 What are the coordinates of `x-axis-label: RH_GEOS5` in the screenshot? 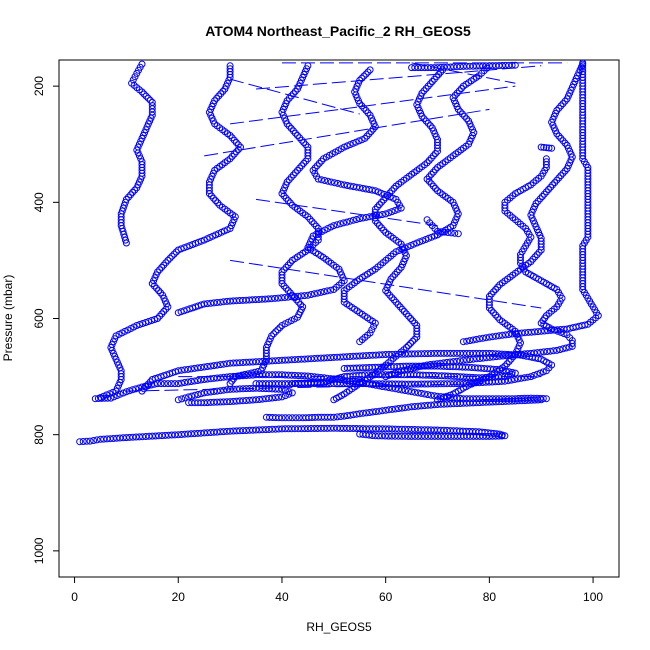 It's located at (339, 627).